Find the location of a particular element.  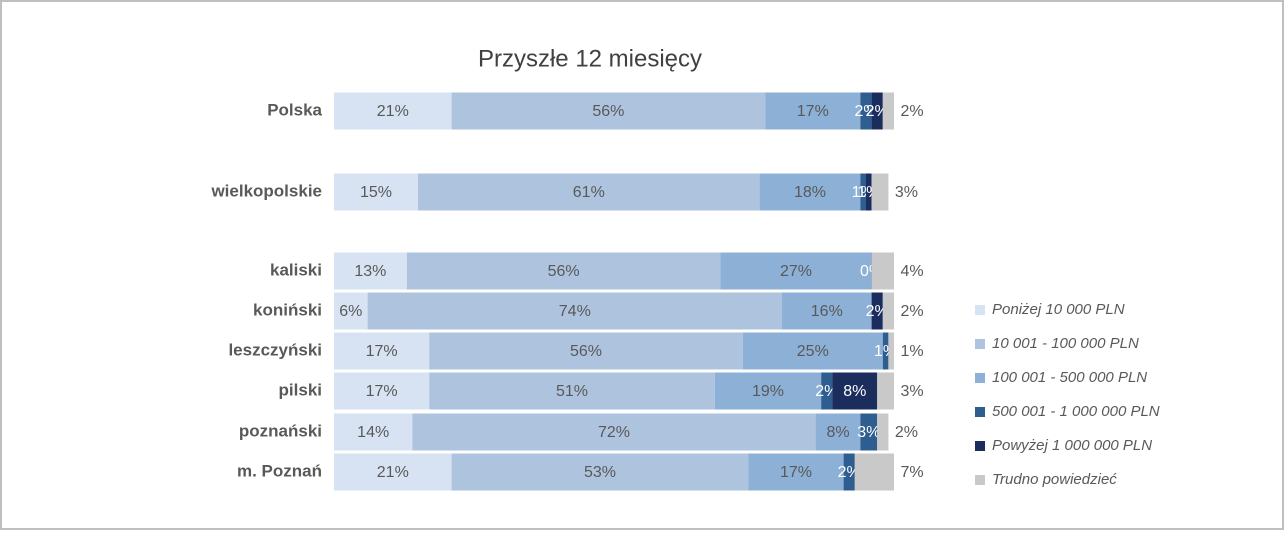

value-label: 27% is located at coordinates (796, 271).